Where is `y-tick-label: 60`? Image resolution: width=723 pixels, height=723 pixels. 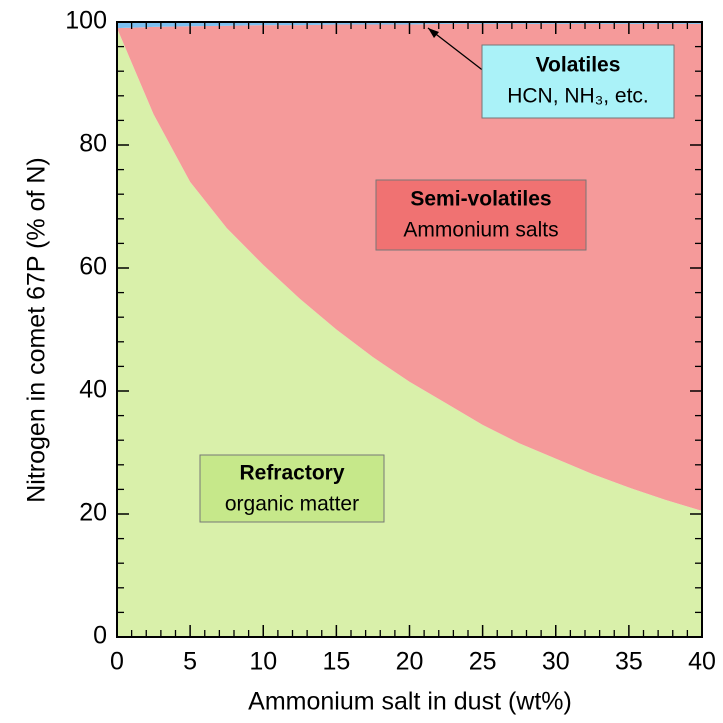
y-tick-label: 60 is located at coordinates (93, 267).